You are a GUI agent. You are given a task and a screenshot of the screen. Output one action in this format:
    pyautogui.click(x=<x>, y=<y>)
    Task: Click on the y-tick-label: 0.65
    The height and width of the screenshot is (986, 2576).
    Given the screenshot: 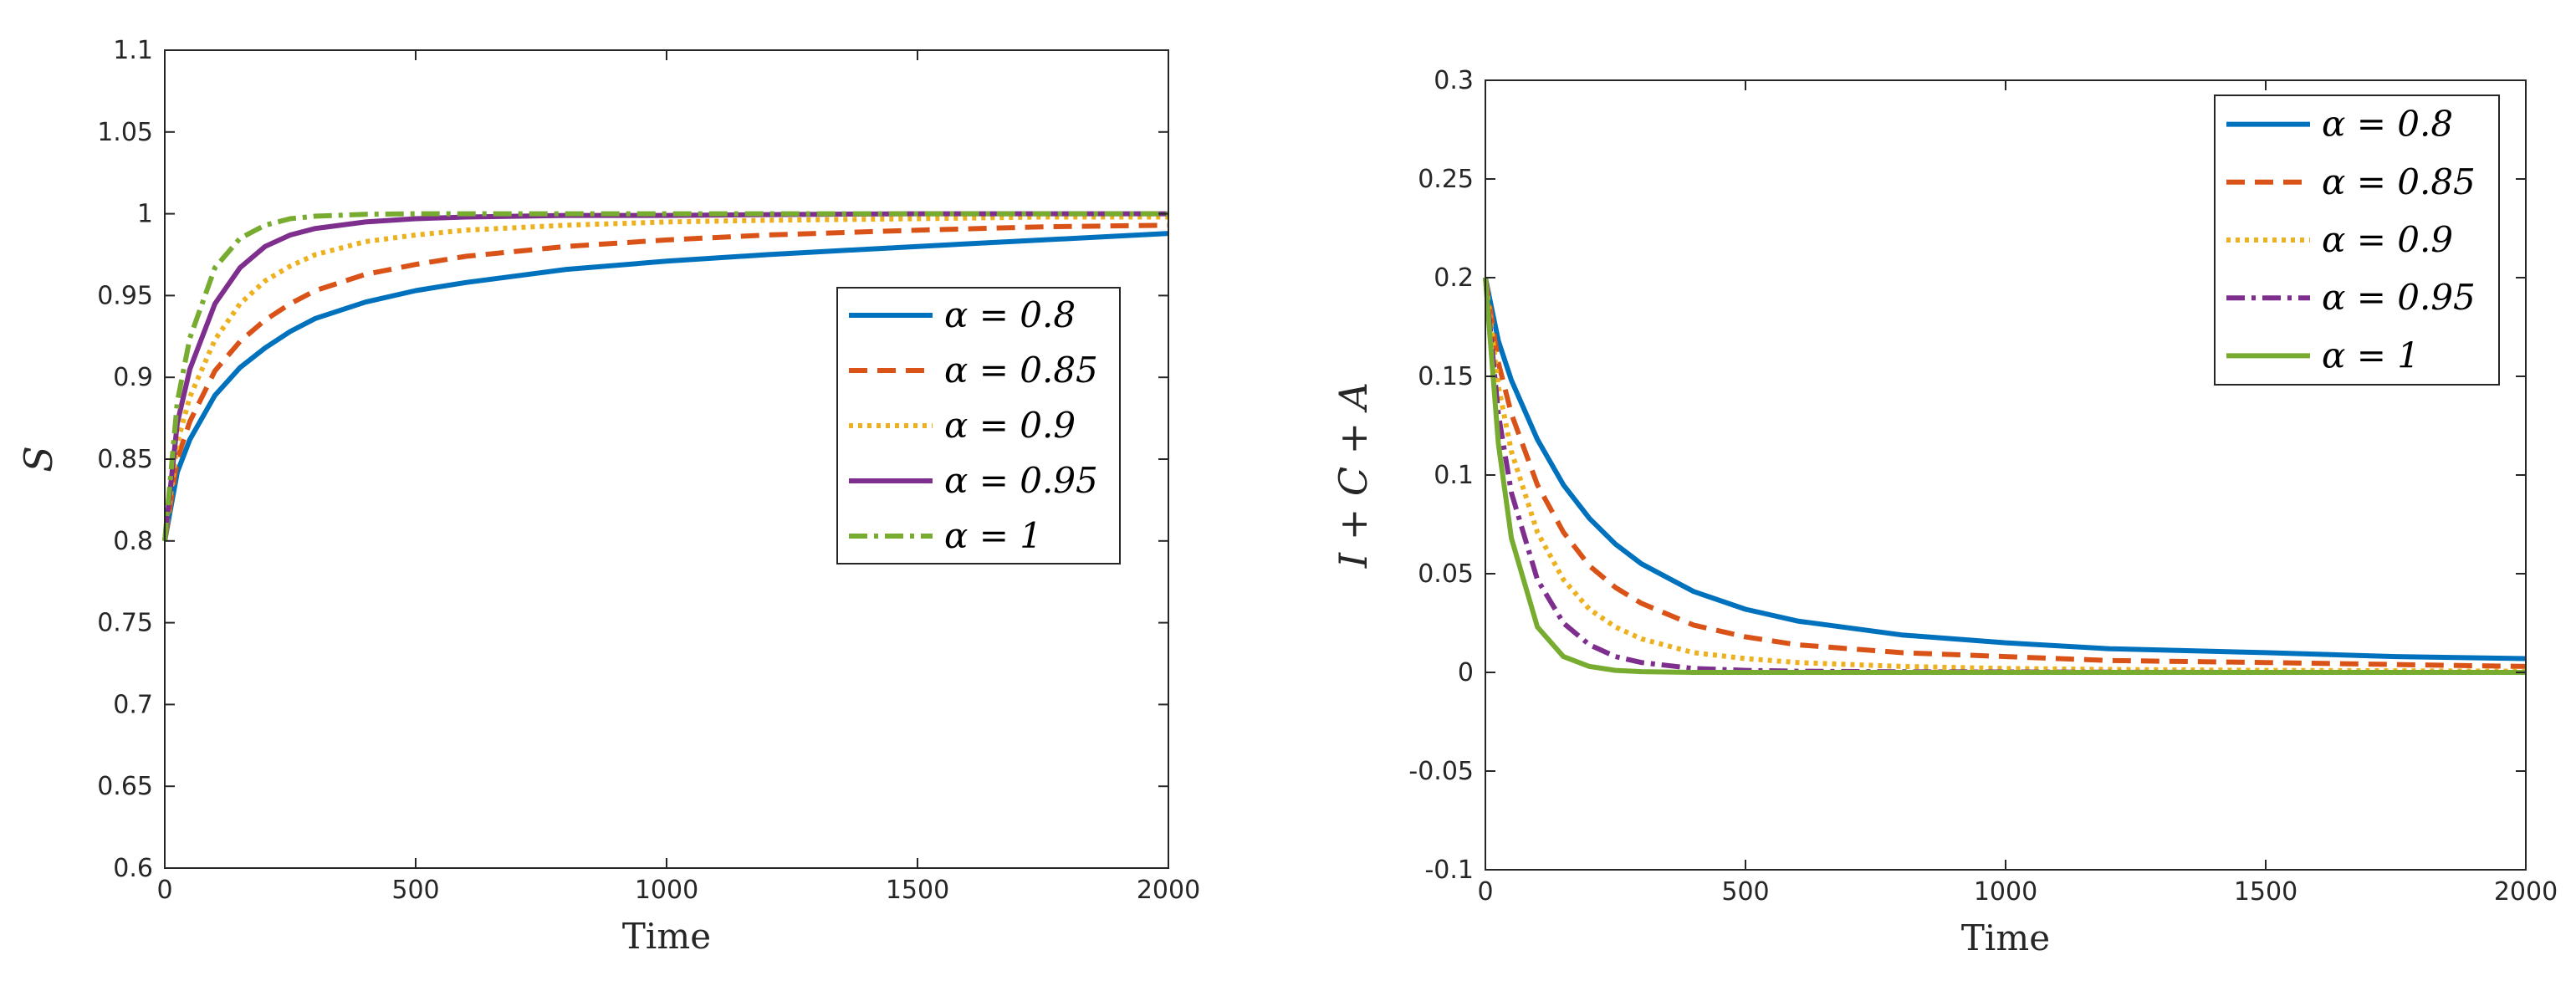 What is the action you would take?
    pyautogui.click(x=125, y=786)
    